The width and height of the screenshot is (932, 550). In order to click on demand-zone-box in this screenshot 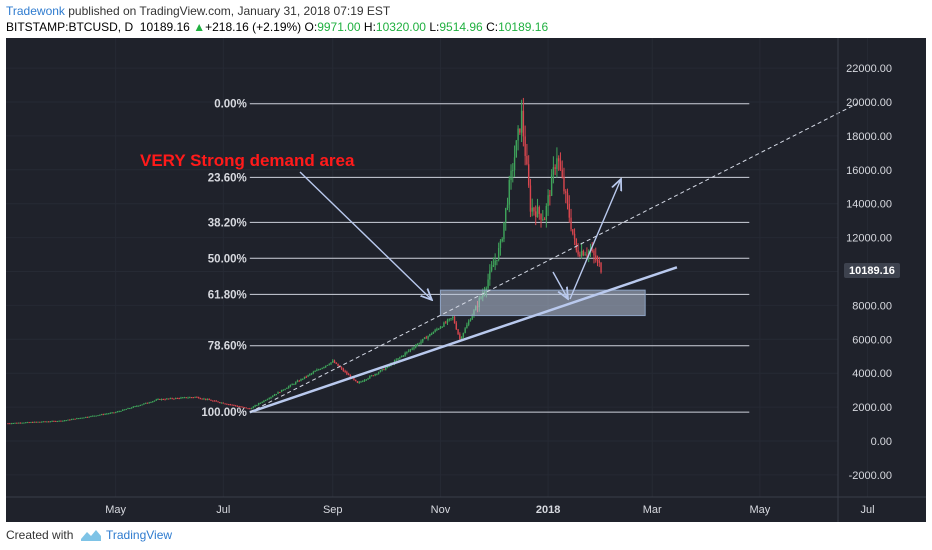, I will do `click(542, 303)`.